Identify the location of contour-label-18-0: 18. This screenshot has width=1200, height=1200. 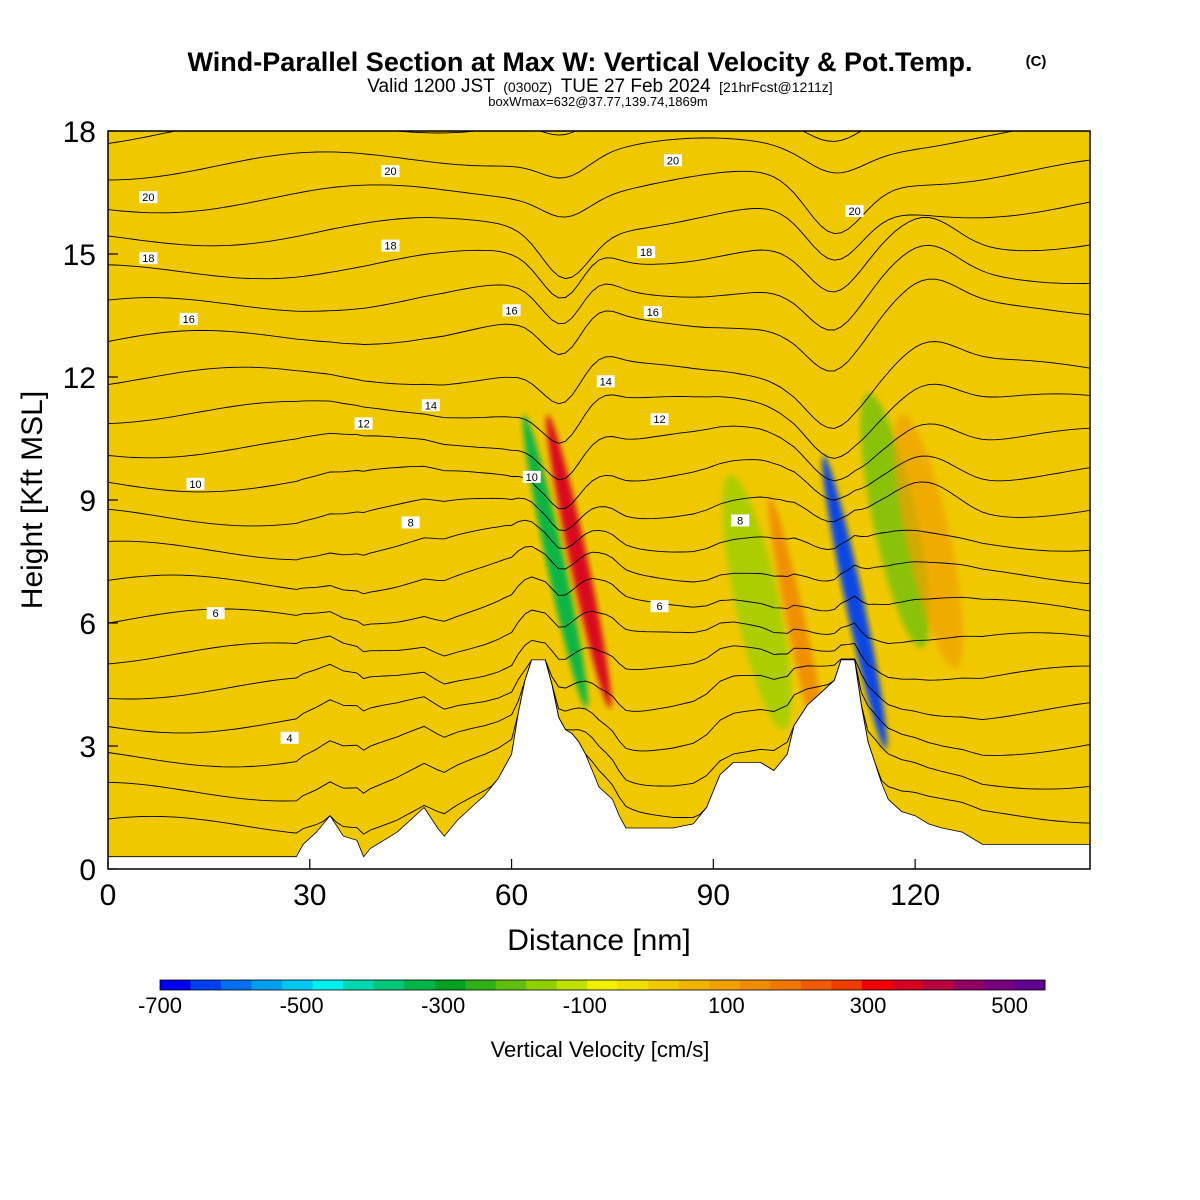
(148, 258).